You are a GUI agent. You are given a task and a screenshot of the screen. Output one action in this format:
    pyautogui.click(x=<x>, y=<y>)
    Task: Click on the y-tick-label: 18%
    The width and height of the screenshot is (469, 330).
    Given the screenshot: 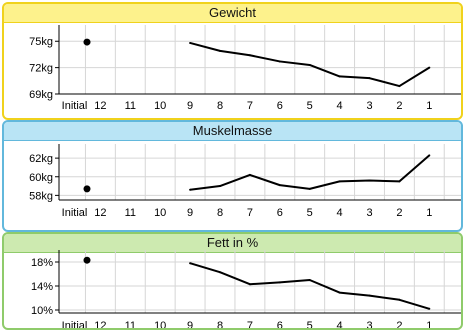 What is the action you would take?
    pyautogui.click(x=42, y=263)
    